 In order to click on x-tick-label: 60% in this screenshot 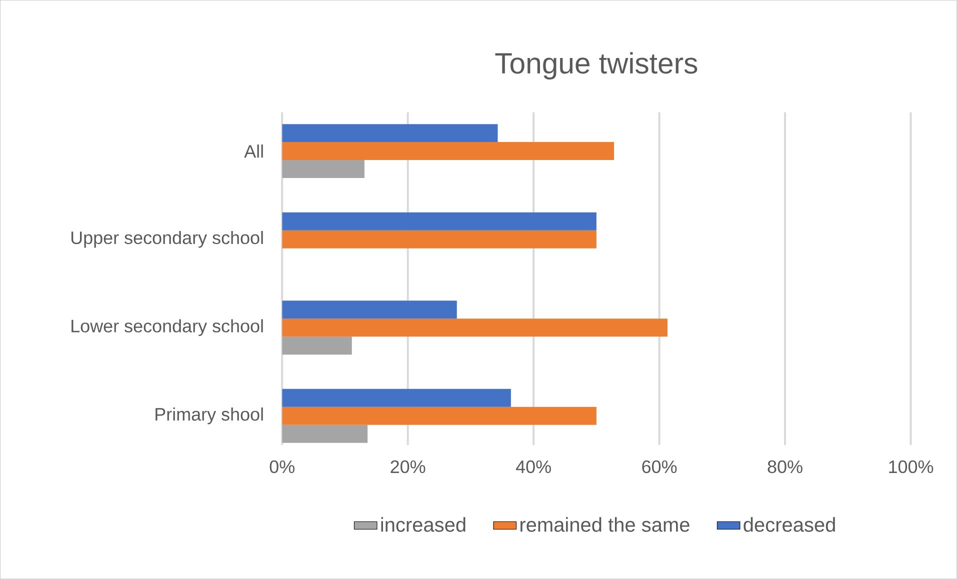, I will do `click(659, 467)`.